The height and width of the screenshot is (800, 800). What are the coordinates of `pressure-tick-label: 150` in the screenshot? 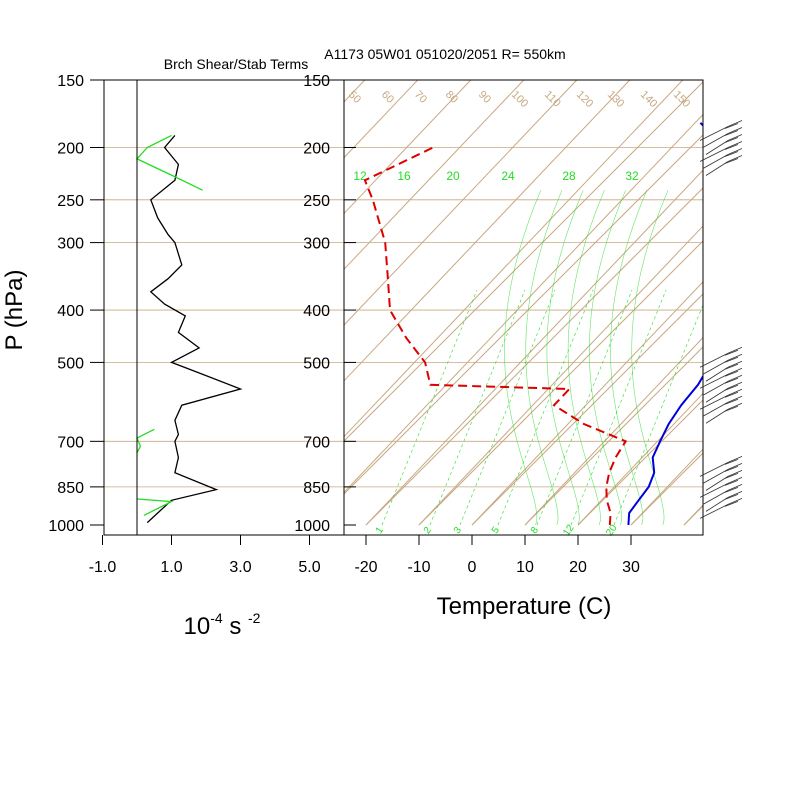 It's located at (70, 81).